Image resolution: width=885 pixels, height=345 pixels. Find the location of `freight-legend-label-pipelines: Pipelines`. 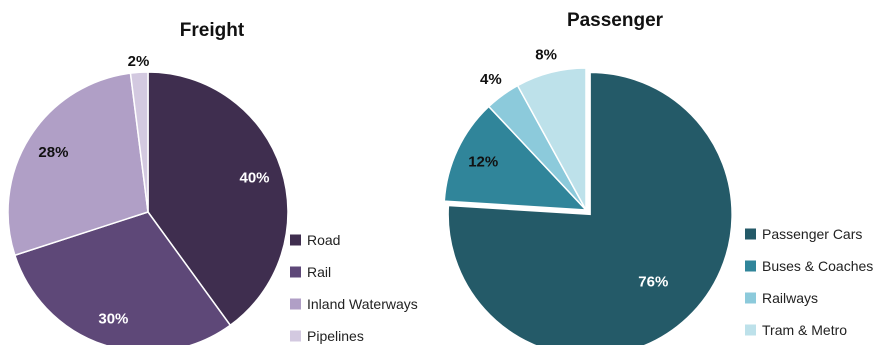

freight-legend-label-pipelines: Pipelines is located at coordinates (335, 336).